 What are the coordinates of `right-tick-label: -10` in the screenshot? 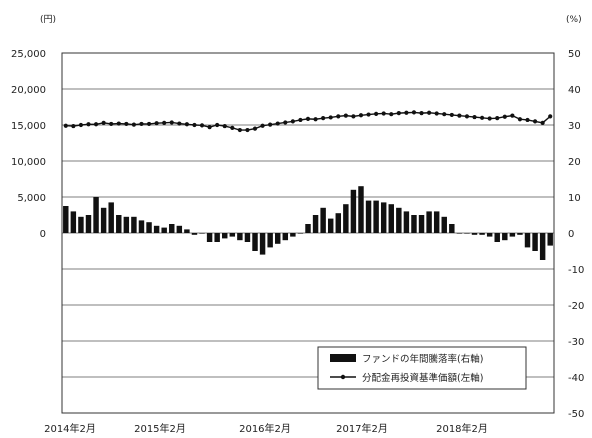 It's located at (576, 270).